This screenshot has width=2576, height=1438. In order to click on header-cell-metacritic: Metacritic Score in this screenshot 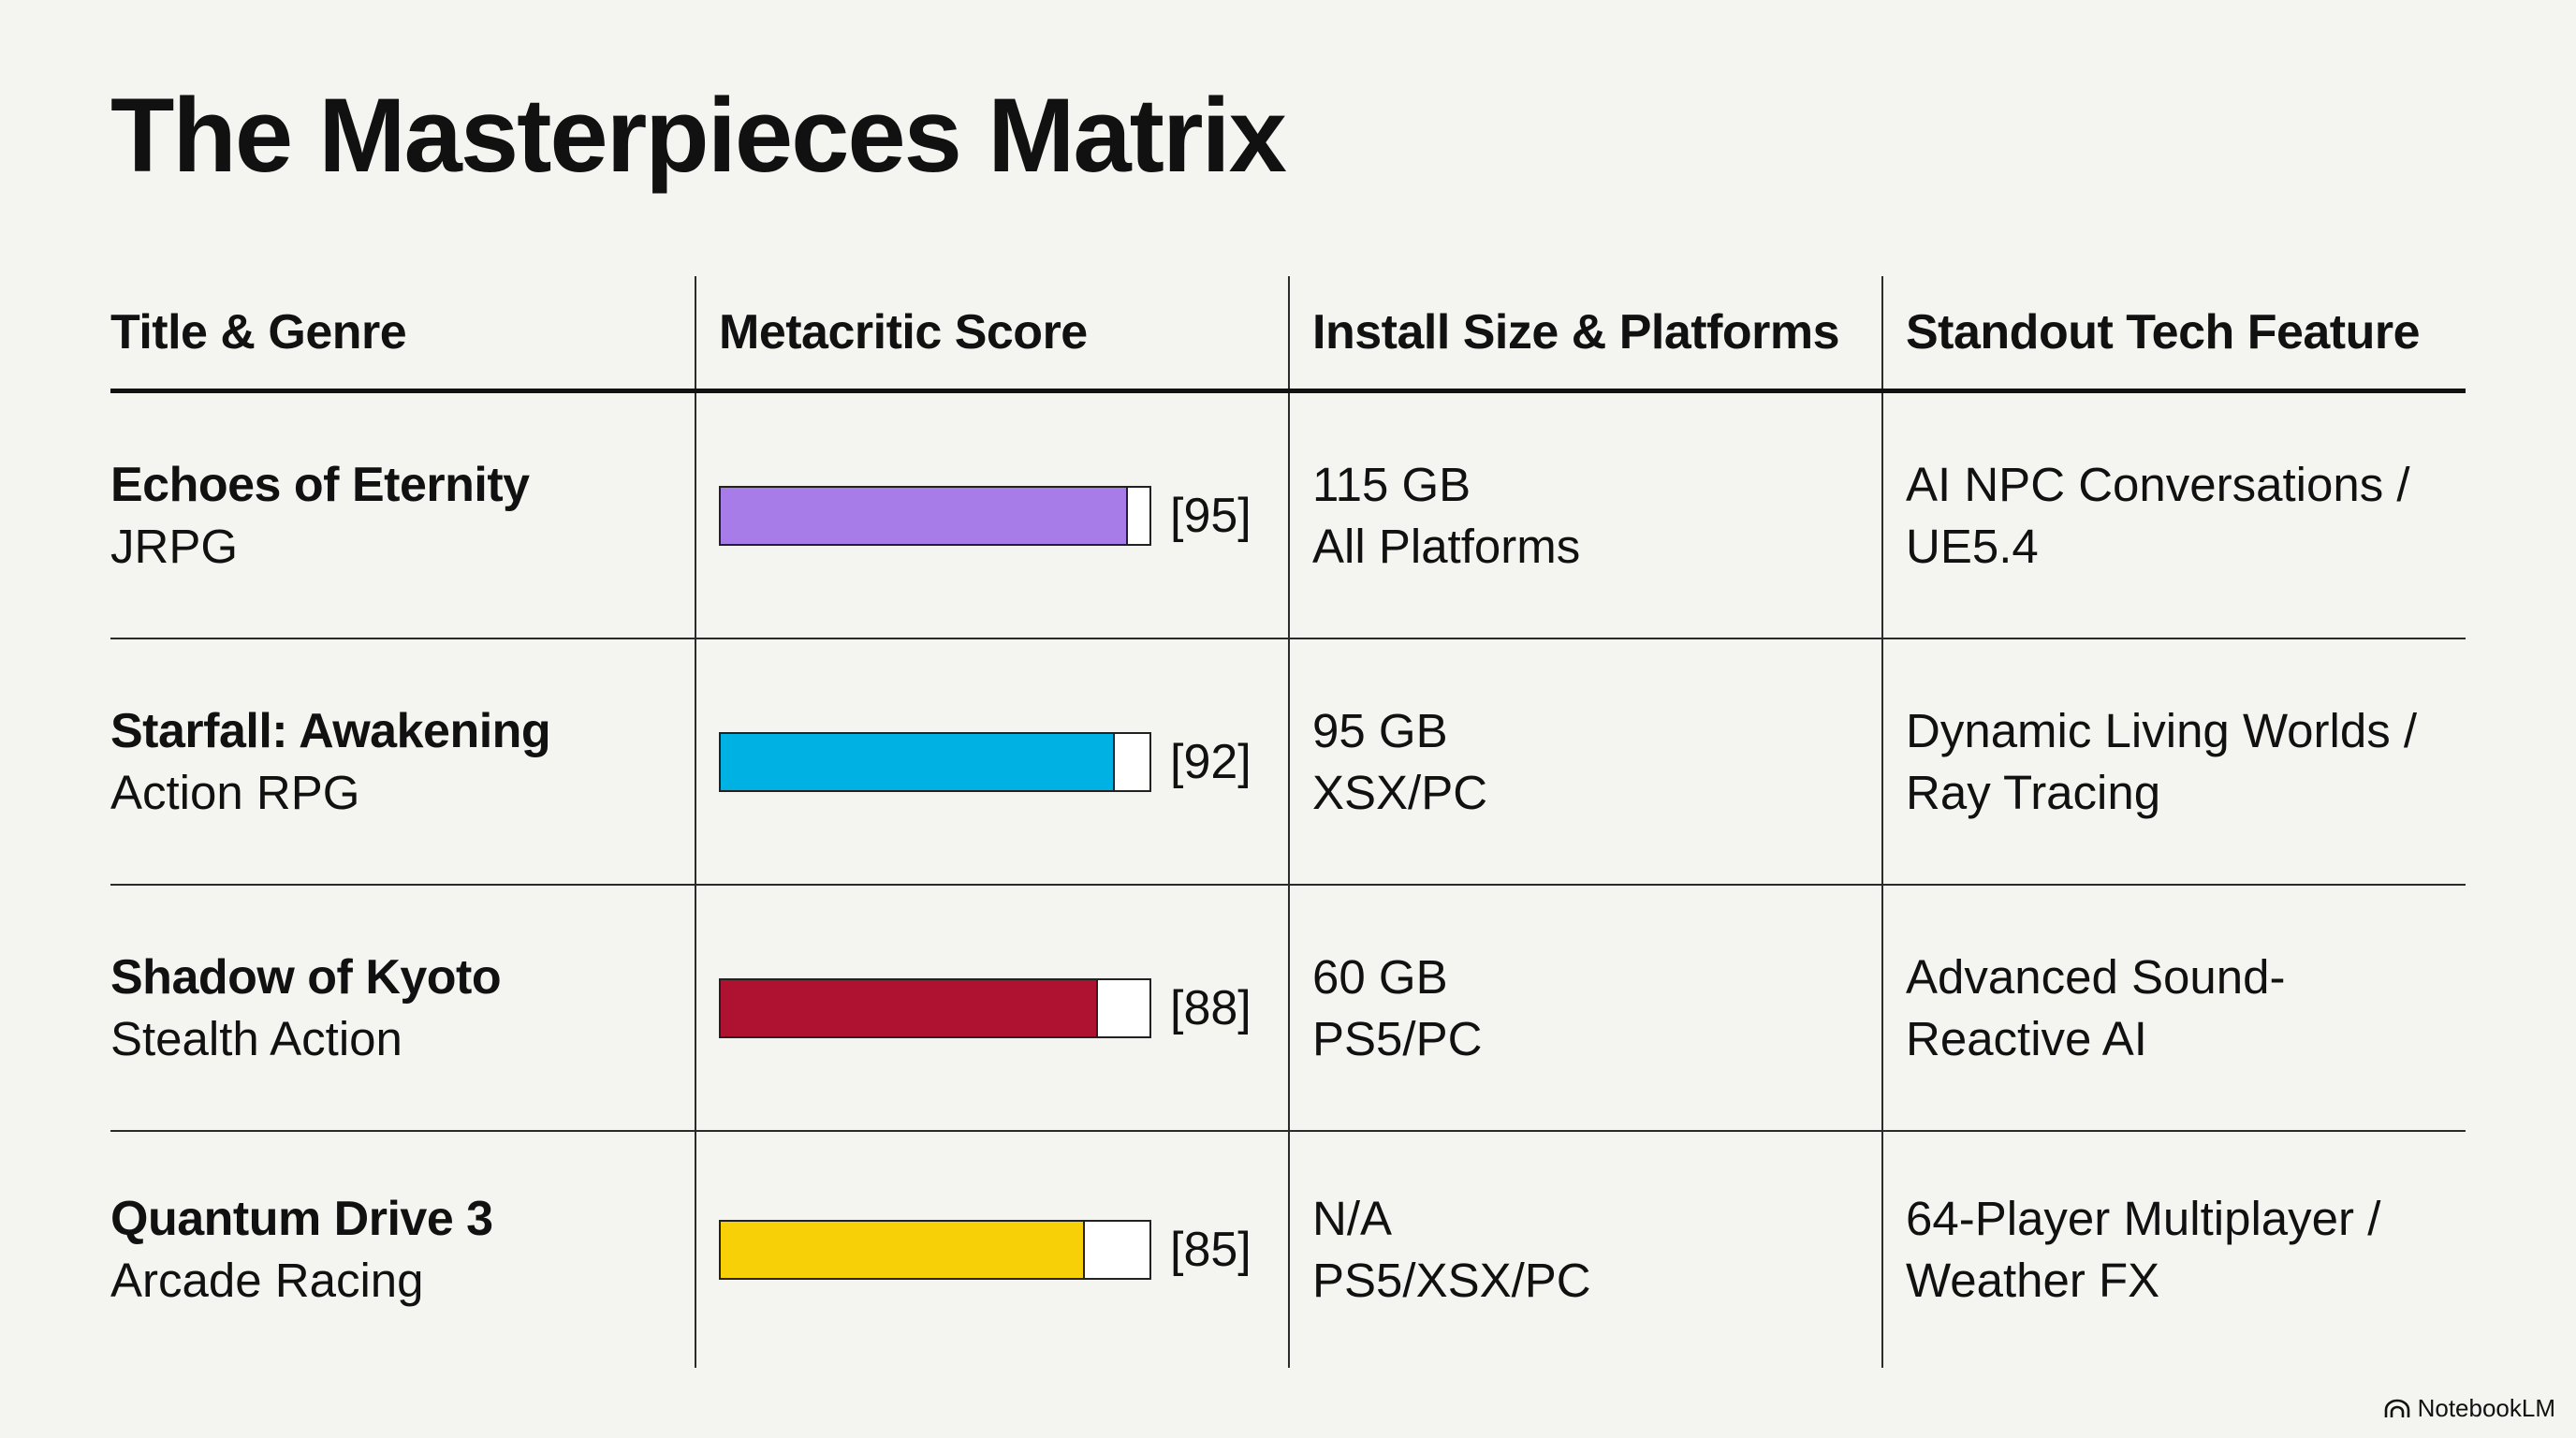, I will do `click(991, 332)`.